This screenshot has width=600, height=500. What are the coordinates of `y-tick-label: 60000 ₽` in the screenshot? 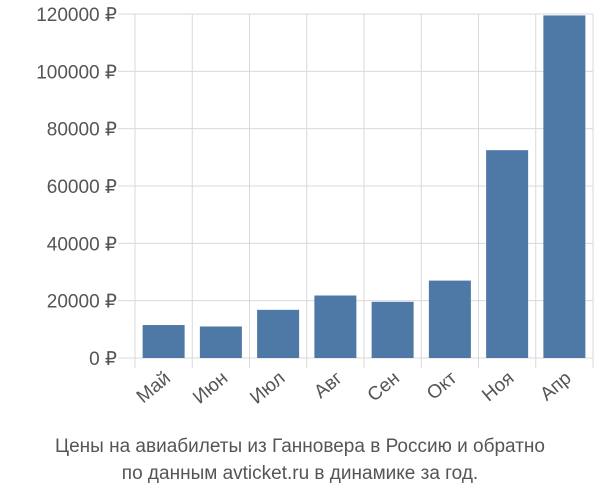 It's located at (82, 187).